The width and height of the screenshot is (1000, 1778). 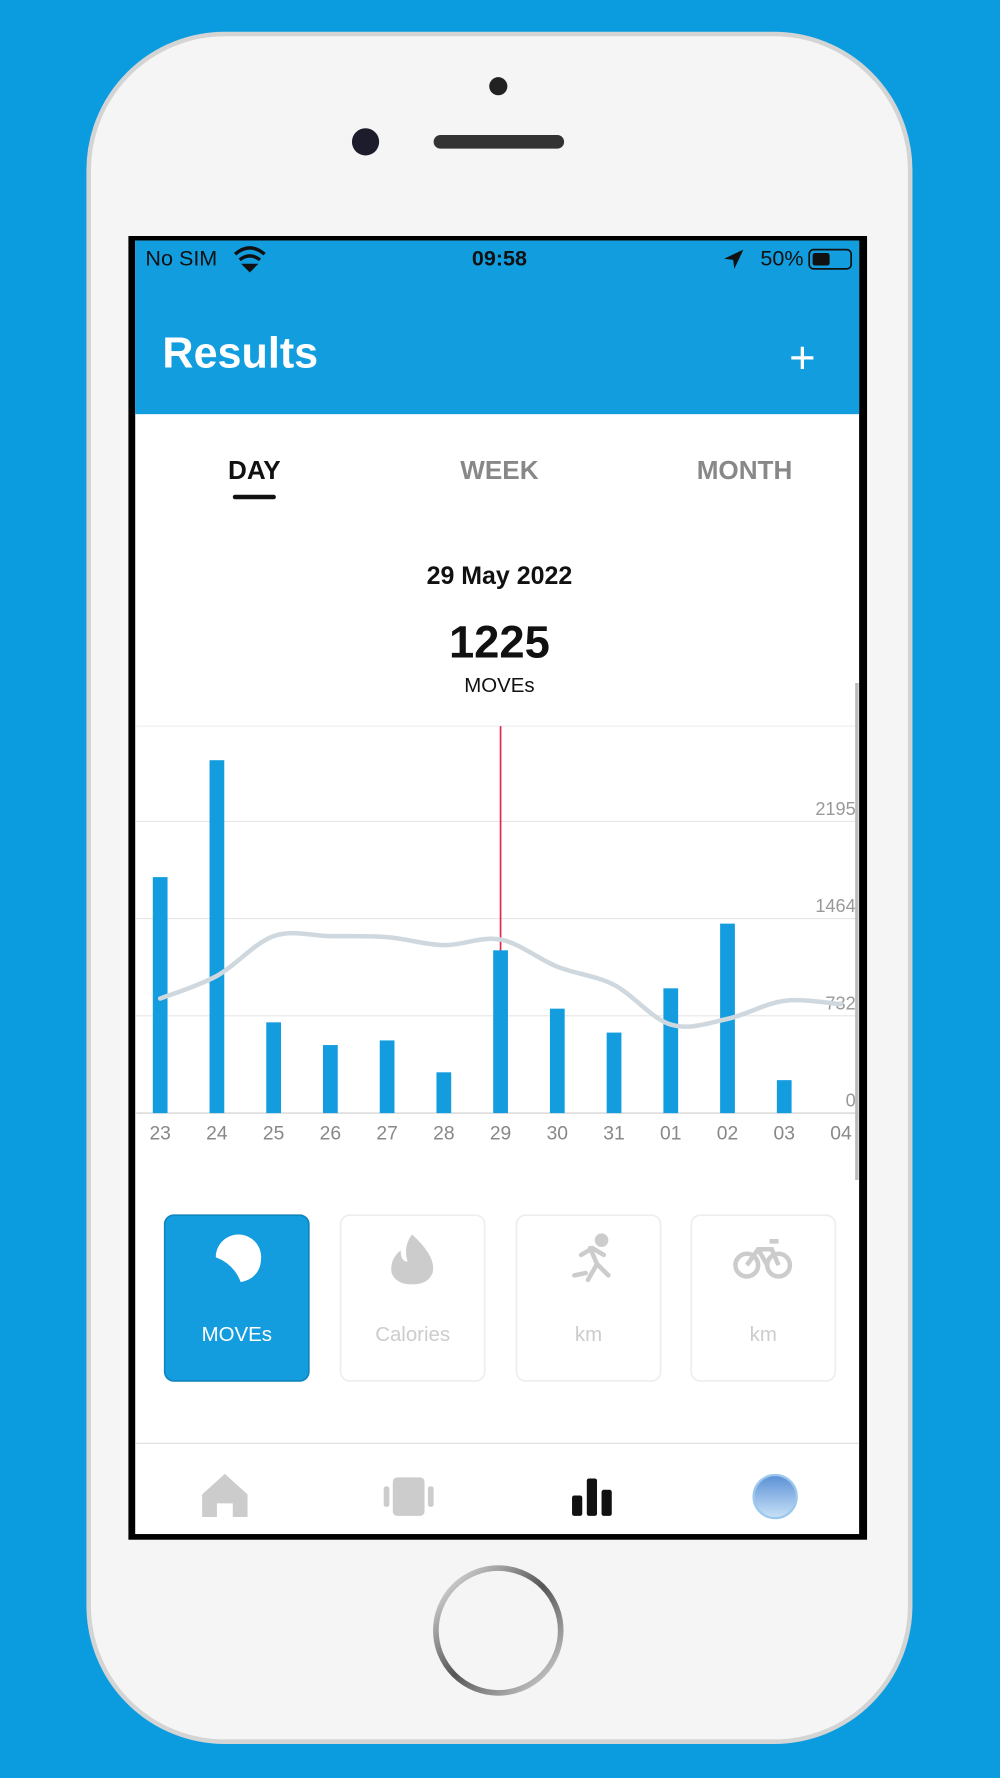 What do you see at coordinates (499, 686) in the screenshot?
I see `total-unit: MOVEs` at bounding box center [499, 686].